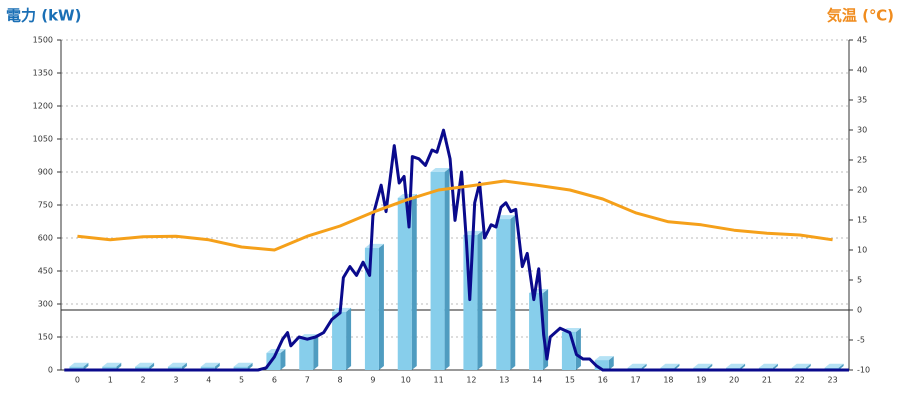 This screenshot has width=900, height=400. Describe the element at coordinates (77, 380) in the screenshot. I see `x-tick-label: 0` at that location.